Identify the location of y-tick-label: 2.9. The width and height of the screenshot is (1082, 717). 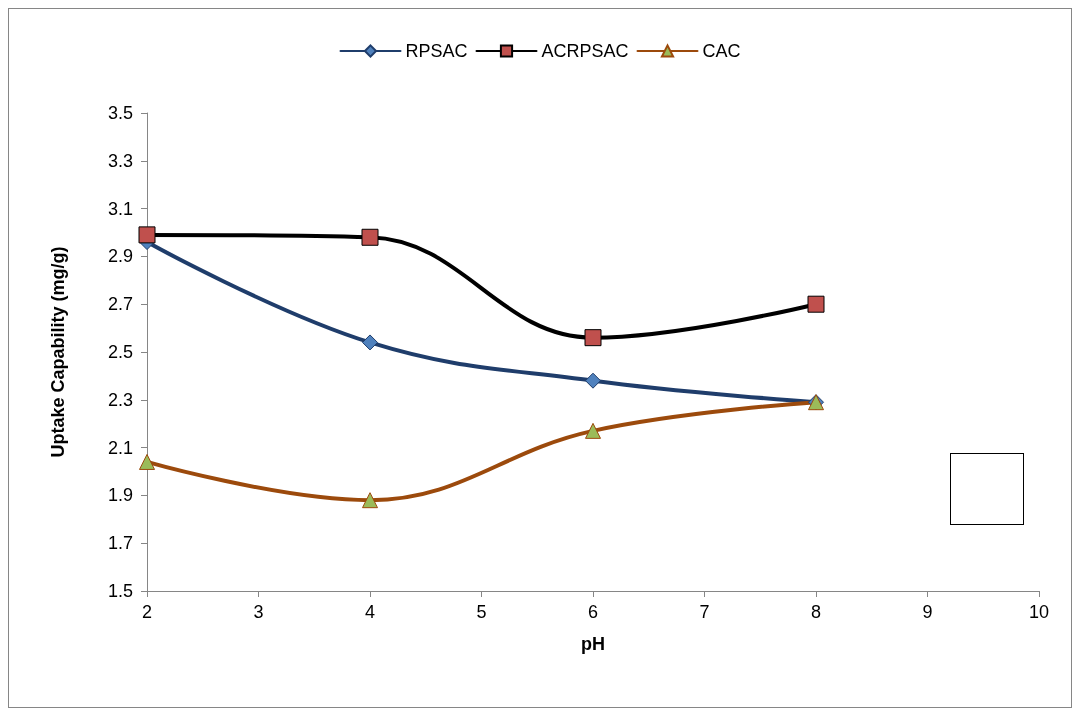
(120, 256).